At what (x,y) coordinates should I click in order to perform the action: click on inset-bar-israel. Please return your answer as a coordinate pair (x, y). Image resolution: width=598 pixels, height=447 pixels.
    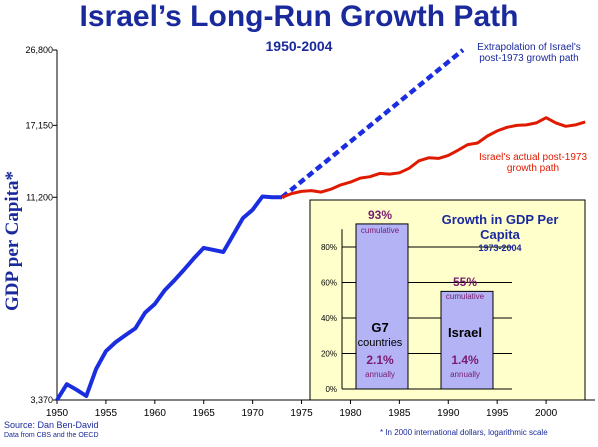
    Looking at the image, I should click on (467, 340).